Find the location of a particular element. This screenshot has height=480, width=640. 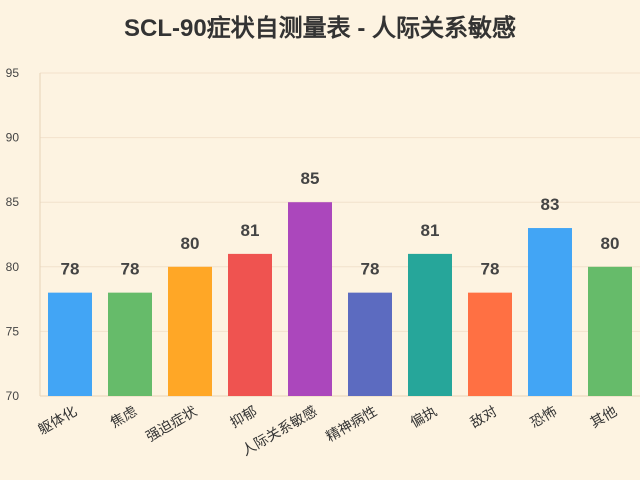

x-tick-label: 敌对 is located at coordinates (484, 418).